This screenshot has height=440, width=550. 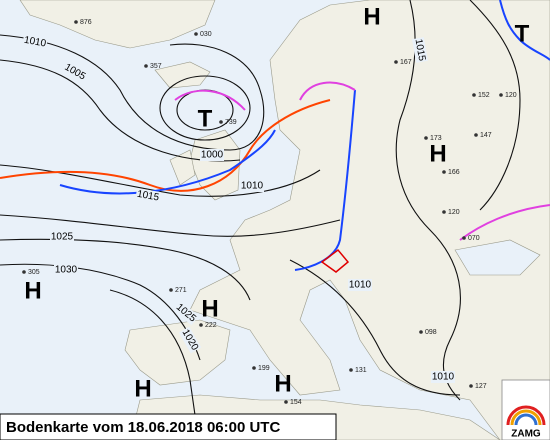 What do you see at coordinates (264, 368) in the screenshot?
I see `station-value: 199` at bounding box center [264, 368].